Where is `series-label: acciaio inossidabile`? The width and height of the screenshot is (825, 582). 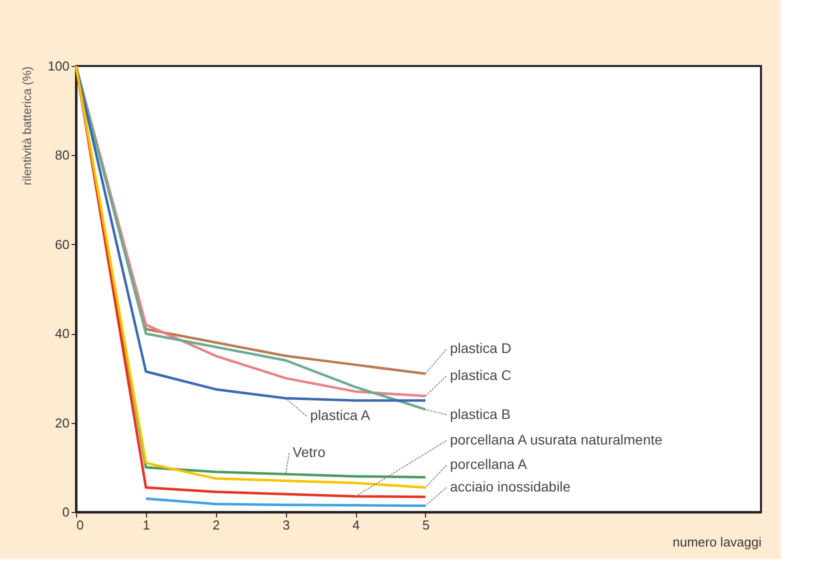 series-label: acciaio inossidabile is located at coordinates (510, 486).